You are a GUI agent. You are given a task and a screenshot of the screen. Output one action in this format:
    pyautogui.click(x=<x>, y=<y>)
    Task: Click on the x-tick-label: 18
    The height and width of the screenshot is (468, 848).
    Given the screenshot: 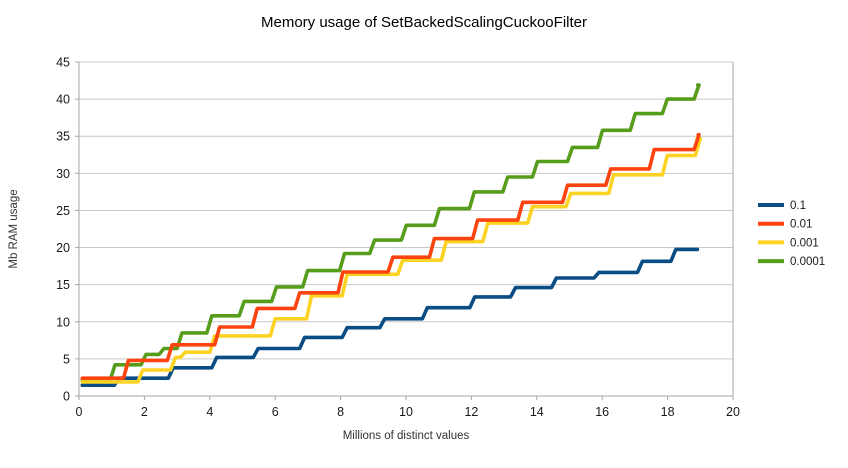 What is the action you would take?
    pyautogui.click(x=668, y=412)
    